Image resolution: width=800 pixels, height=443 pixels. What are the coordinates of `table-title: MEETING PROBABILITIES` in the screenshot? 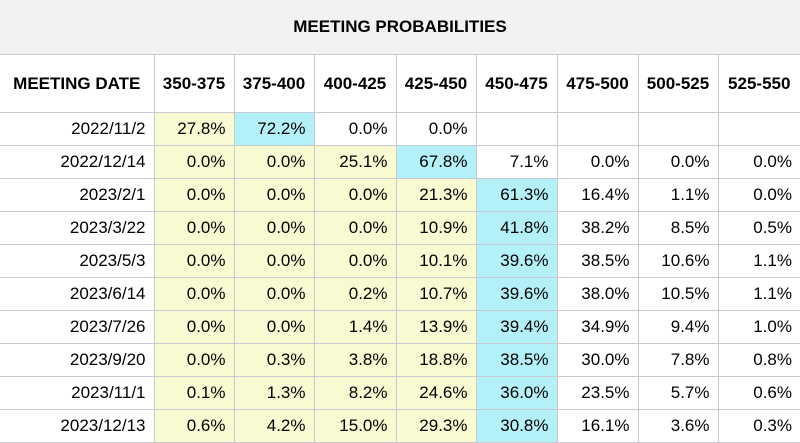 It's located at (400, 27).